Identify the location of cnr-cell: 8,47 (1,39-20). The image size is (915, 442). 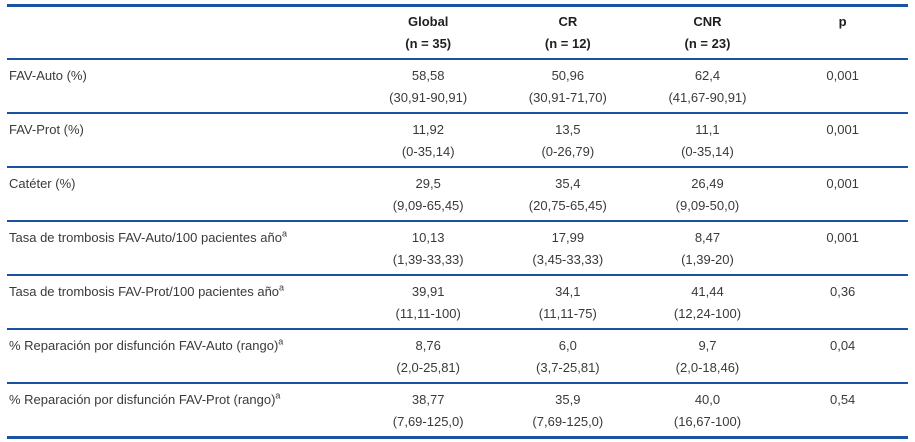
(708, 249).